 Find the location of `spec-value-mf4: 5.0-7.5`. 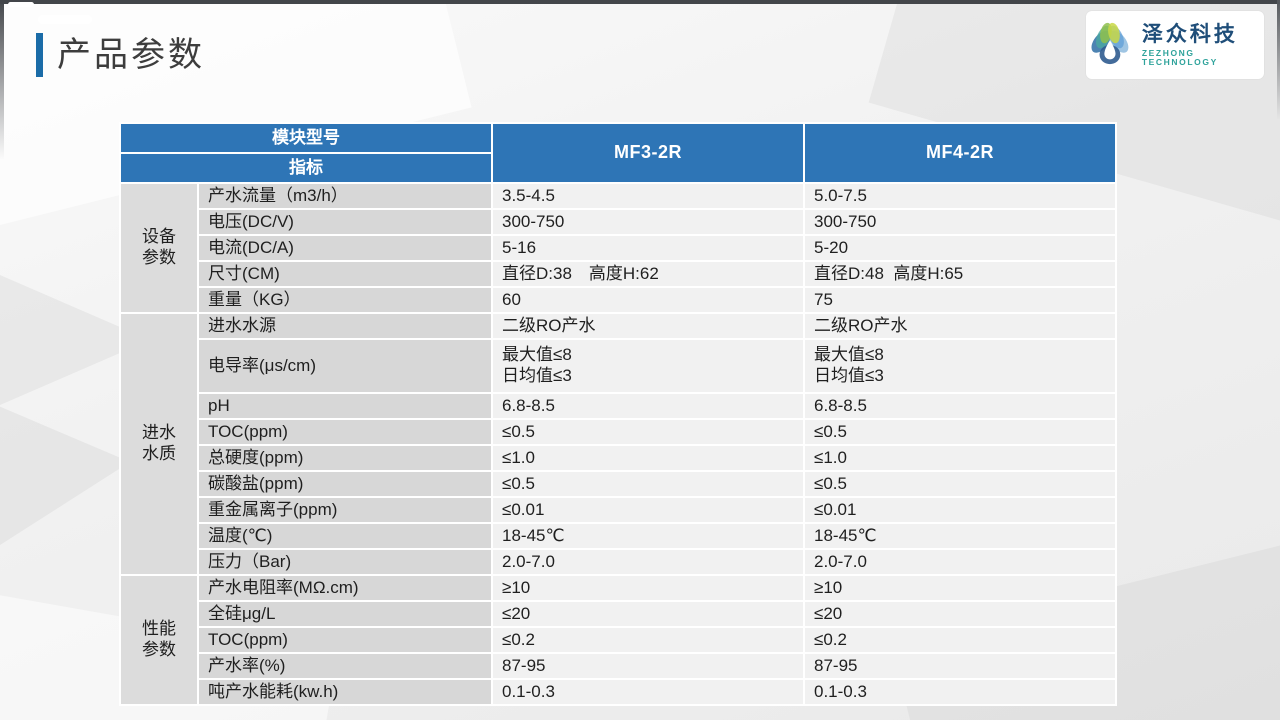

spec-value-mf4: 5.0-7.5 is located at coordinates (960, 196).